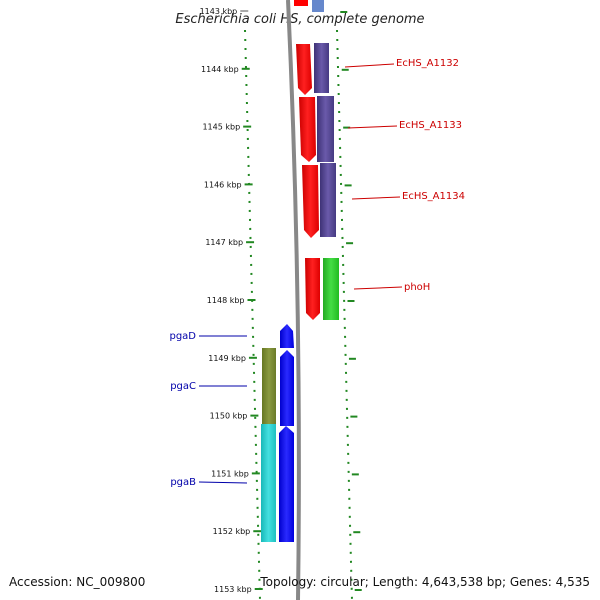  Describe the element at coordinates (430, 125) in the screenshot. I see `label-echs-a1133: EcHS_A1133` at that location.